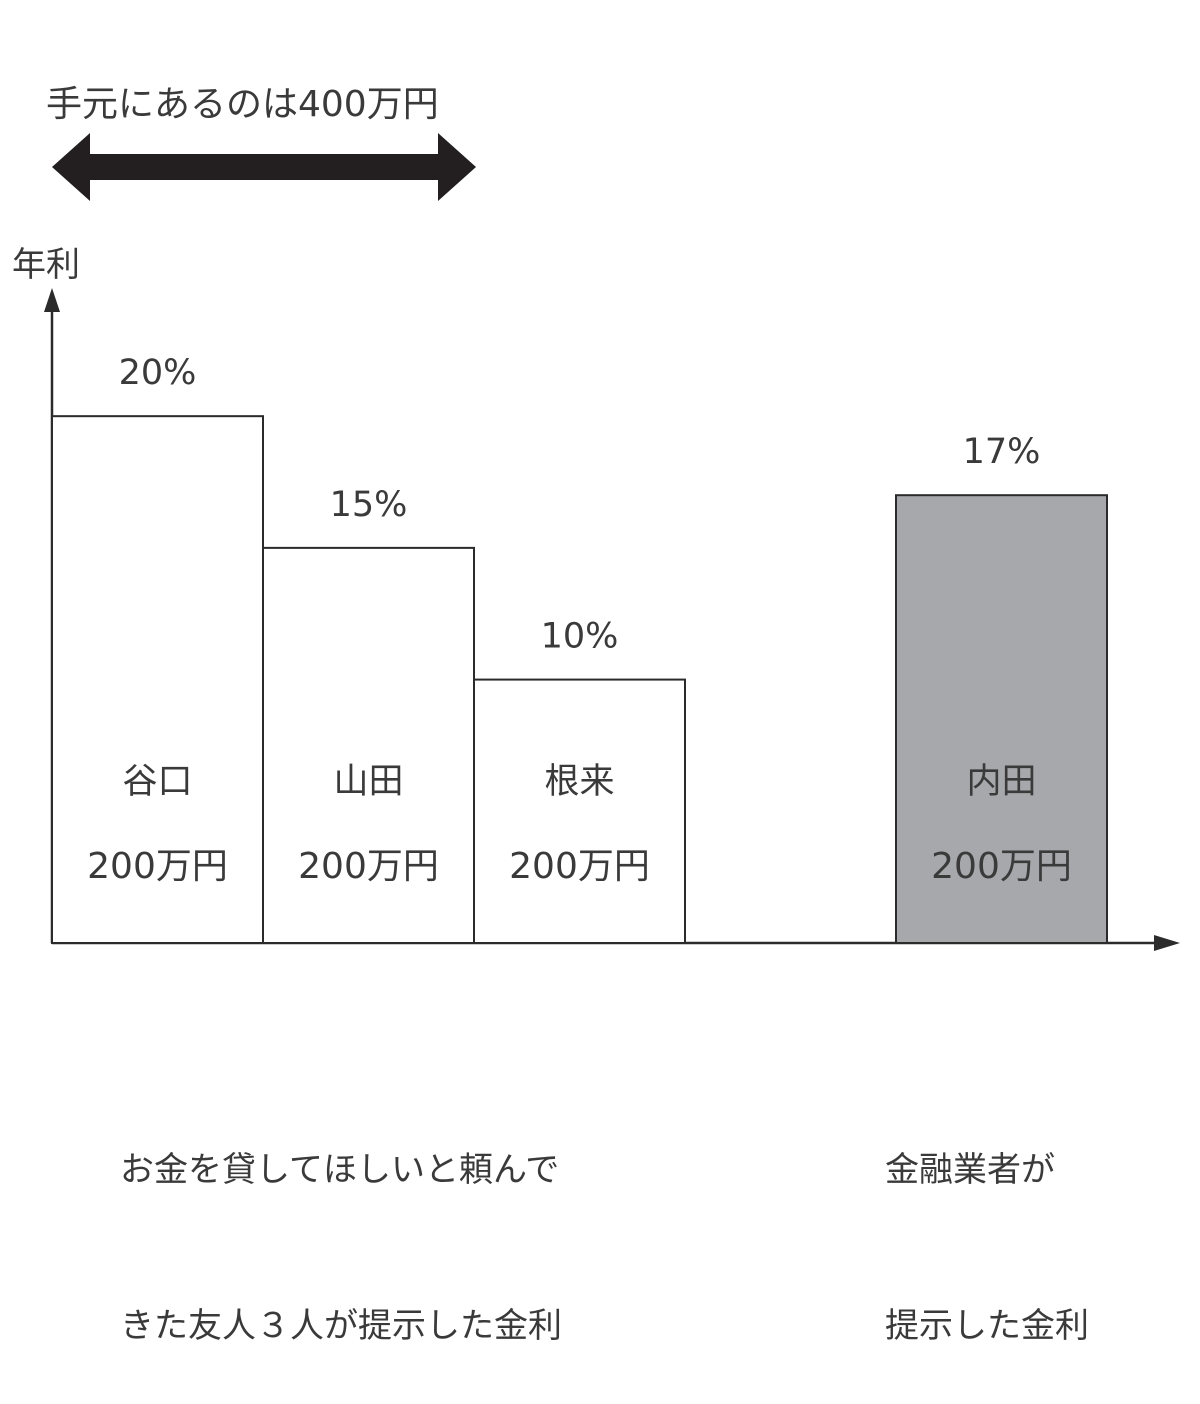 This screenshot has height=1404, width=1200. I want to click on y-axis-label: 年利, so click(46, 265).